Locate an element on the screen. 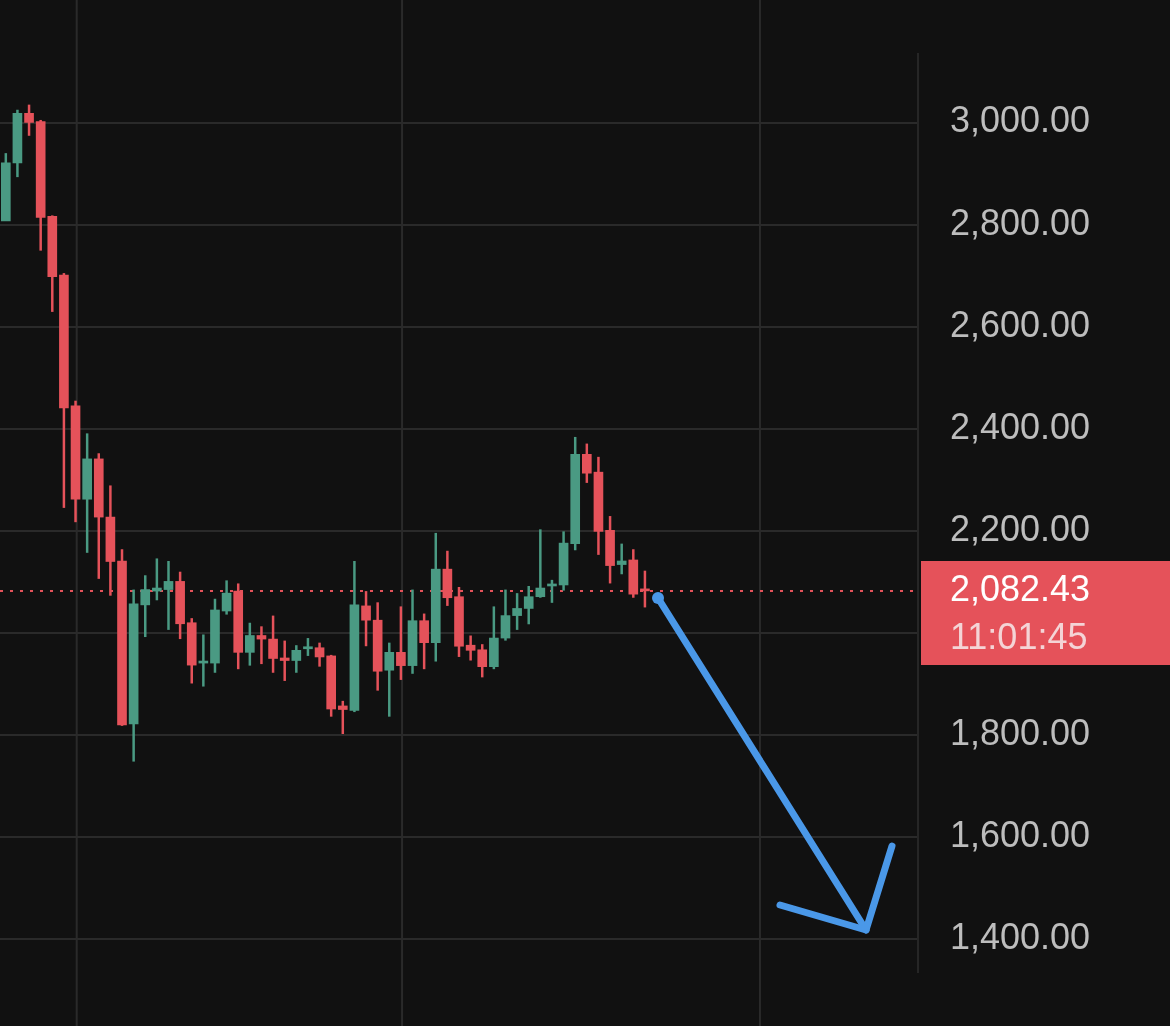 This screenshot has width=1170, height=1026. y-tick-label: 1,800.00 is located at coordinates (1020, 732).